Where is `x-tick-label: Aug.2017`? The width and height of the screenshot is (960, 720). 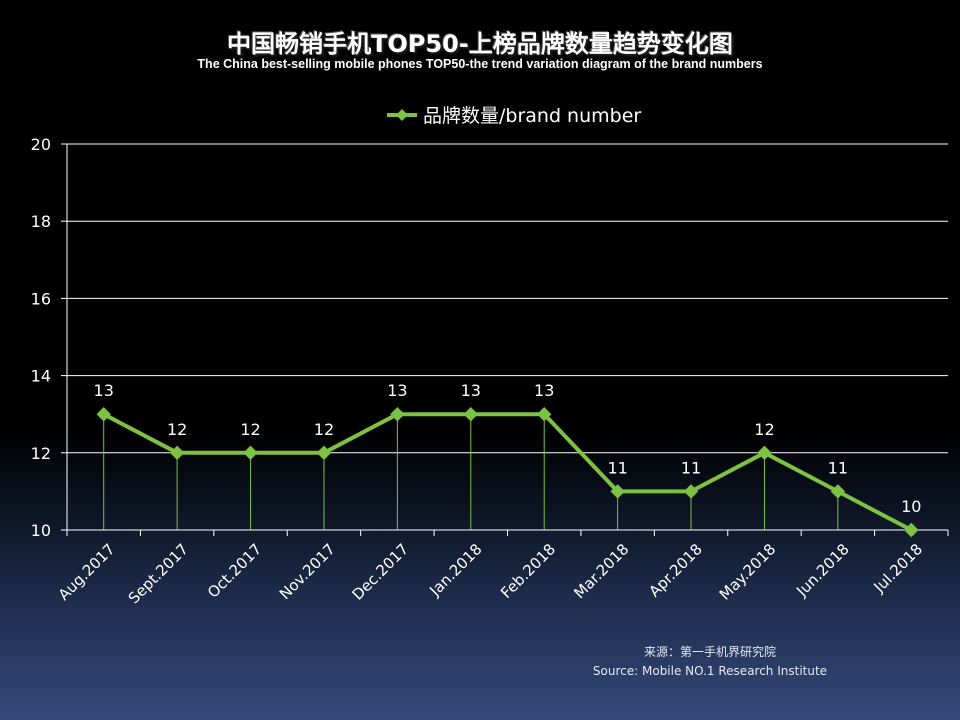 x-tick-label: Aug.2017 is located at coordinates (87, 572).